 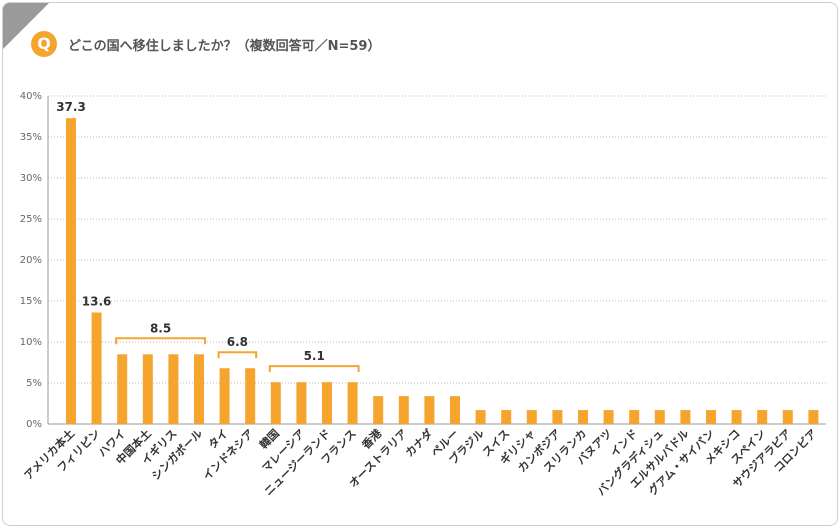 What do you see at coordinates (31, 219) in the screenshot?
I see `y-tick-label: 25%` at bounding box center [31, 219].